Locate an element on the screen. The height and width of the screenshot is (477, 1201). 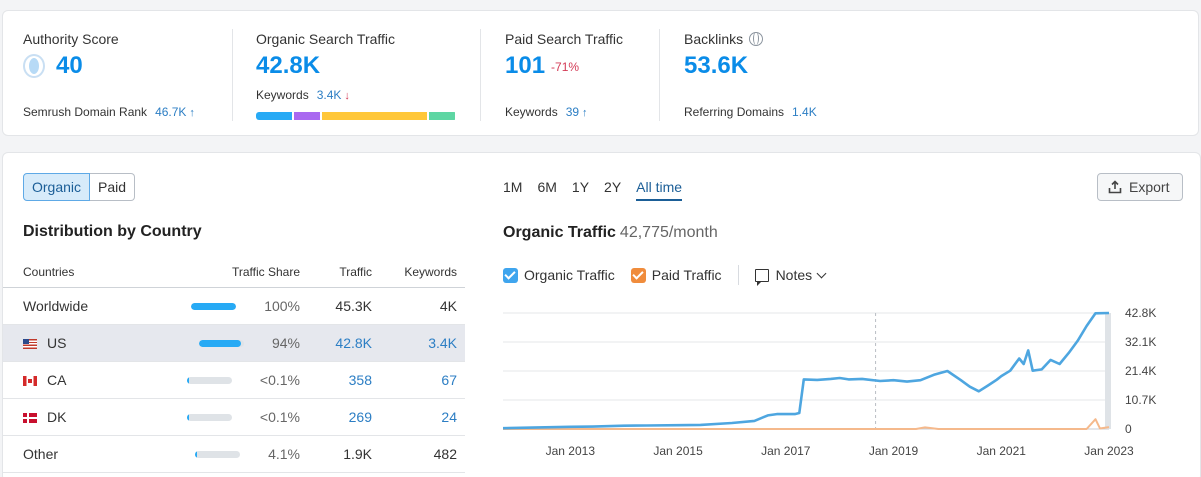
y-tick-label: 32.1K is located at coordinates (1140, 342).